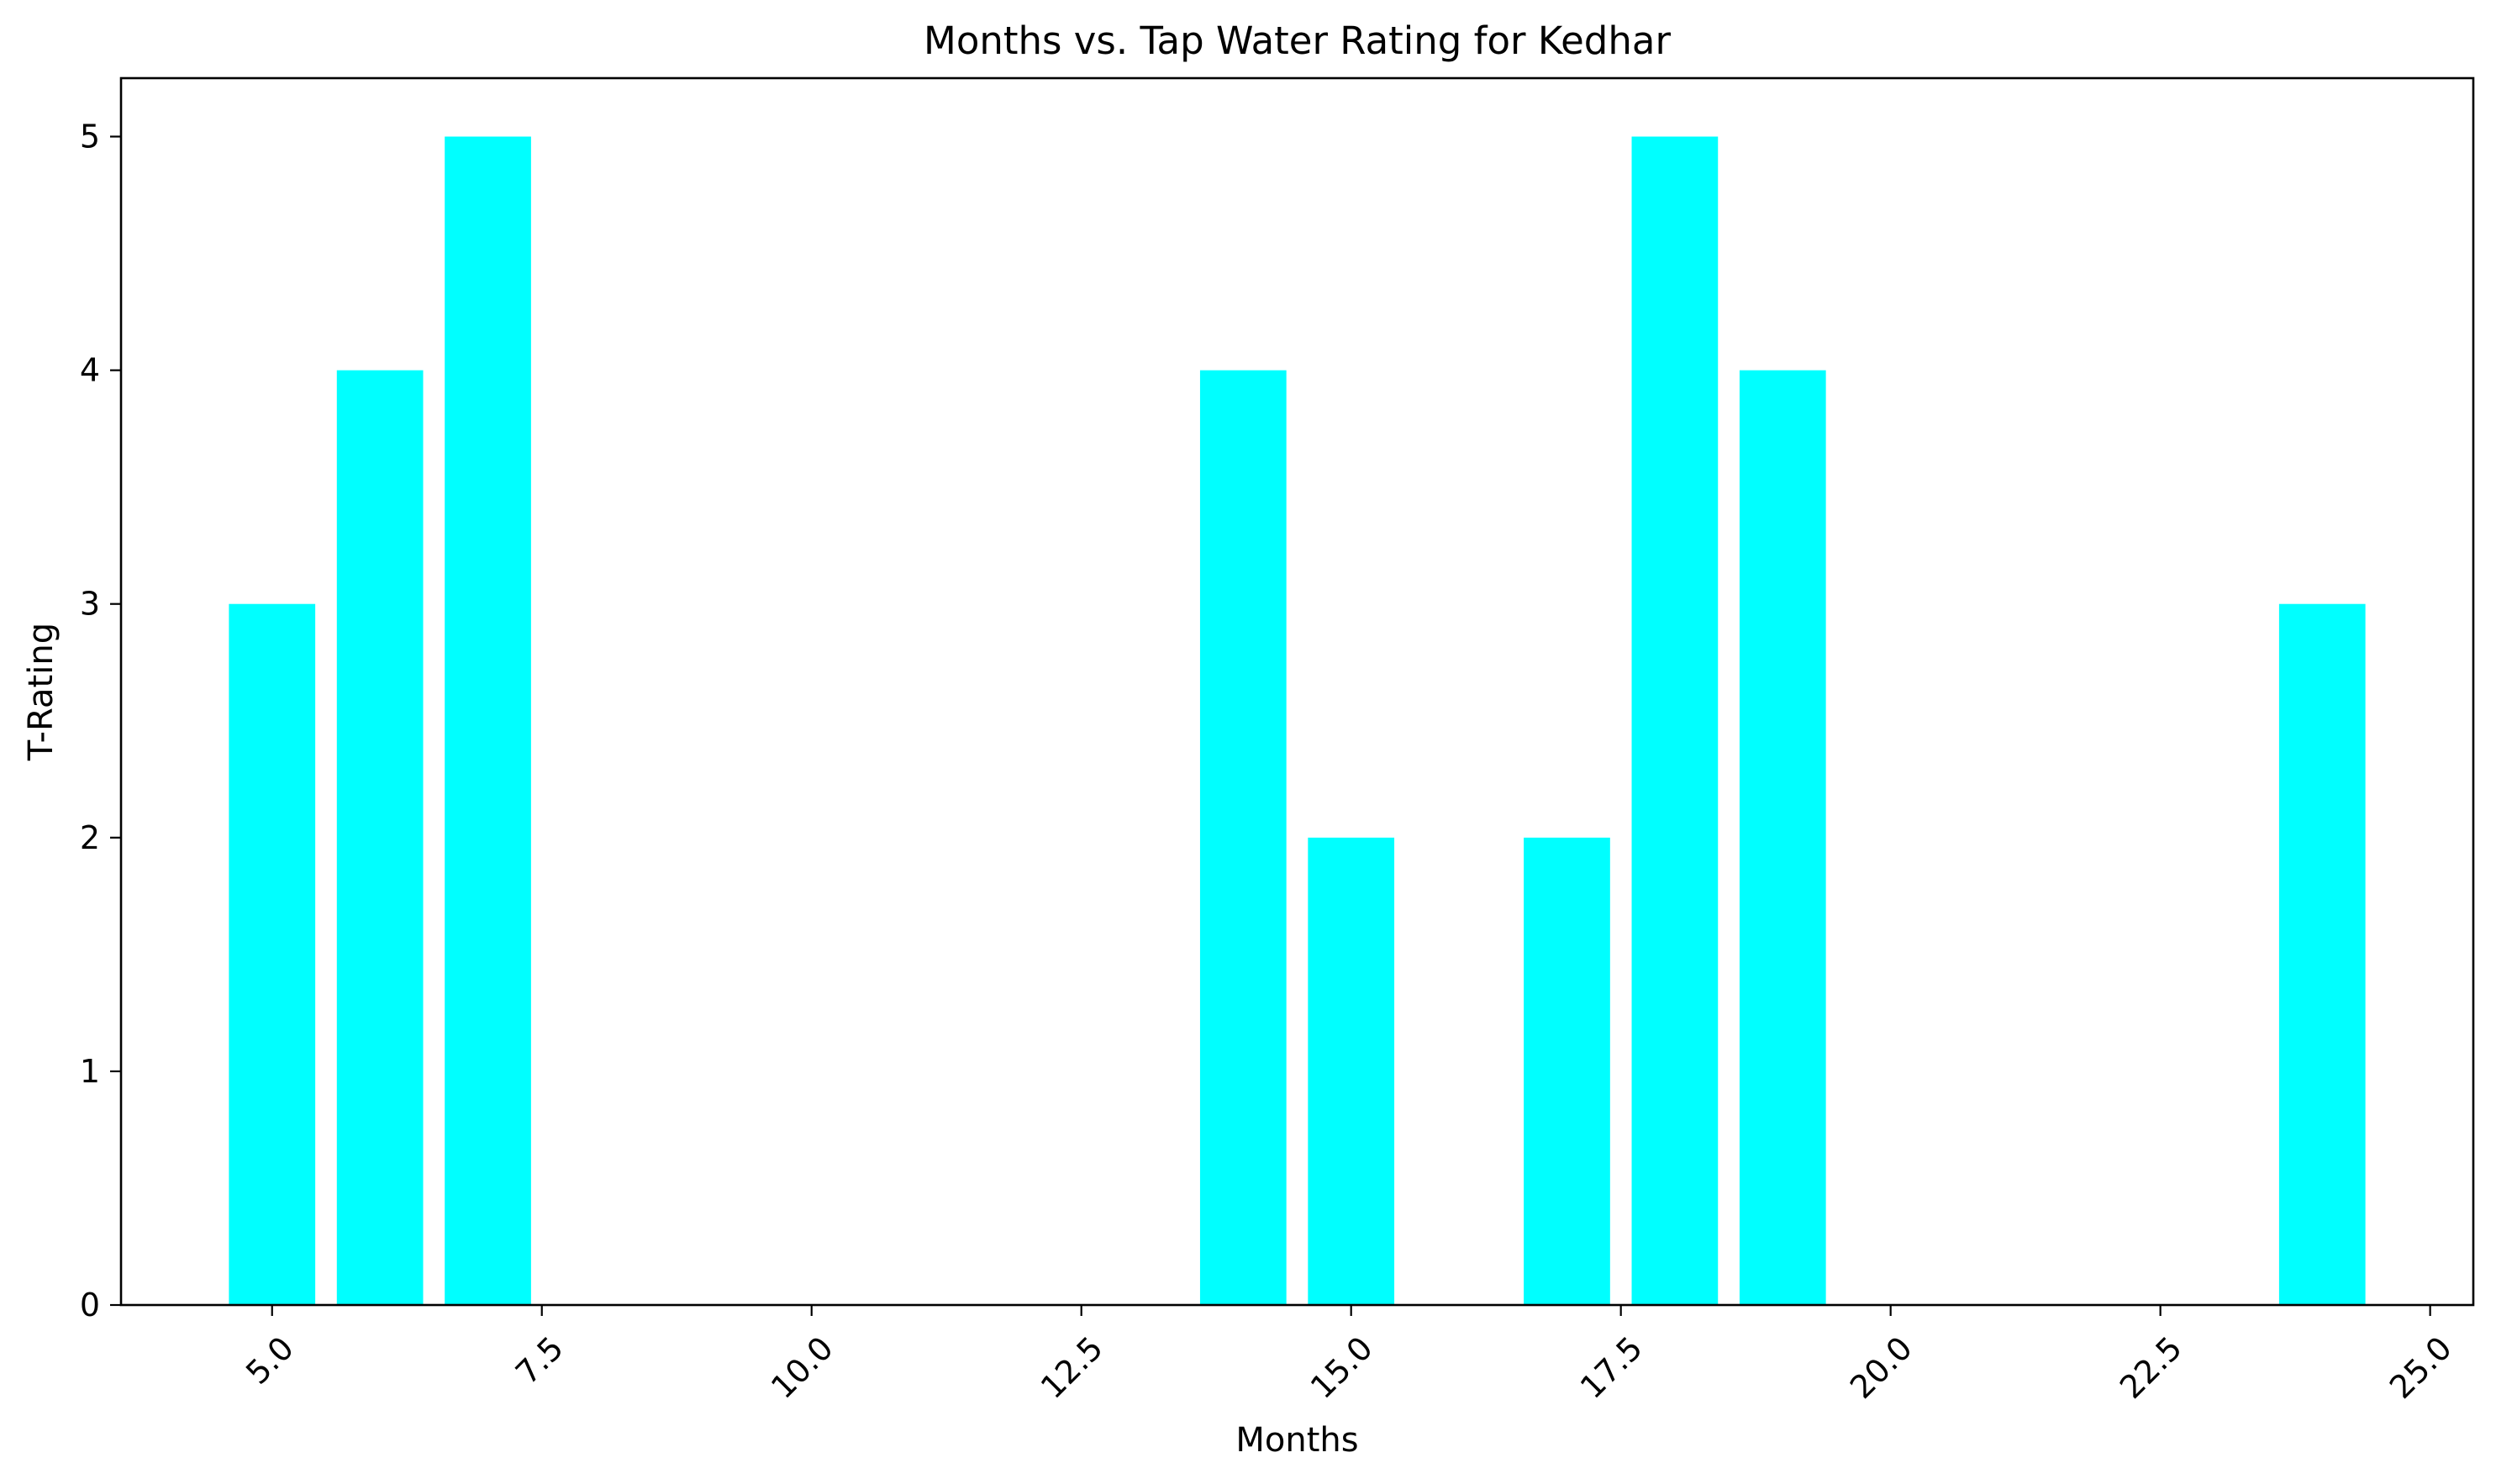  What do you see at coordinates (90, 837) in the screenshot?
I see `y-tick-label: 2` at bounding box center [90, 837].